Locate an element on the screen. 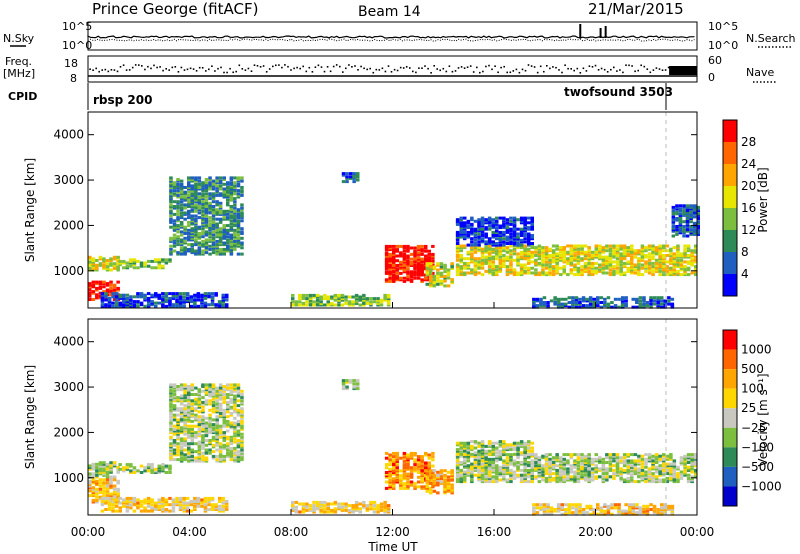 The width and height of the screenshot is (800, 554). nave-label: Nave is located at coordinates (760, 72).